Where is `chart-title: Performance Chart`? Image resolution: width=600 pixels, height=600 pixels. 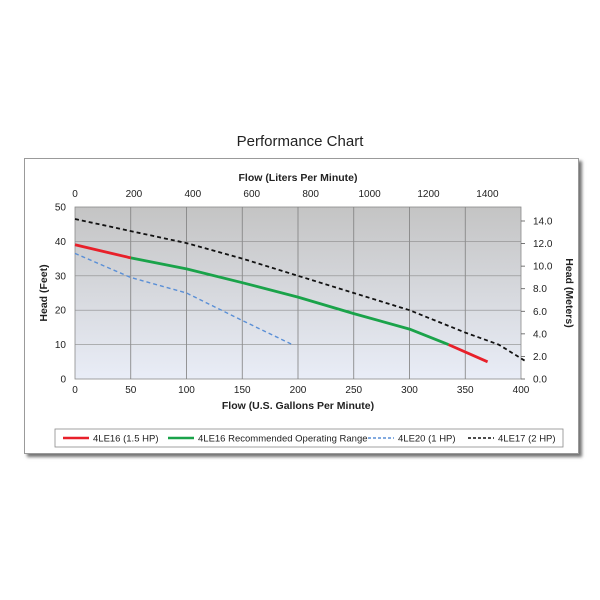 chart-title: Performance Chart is located at coordinates (300, 141).